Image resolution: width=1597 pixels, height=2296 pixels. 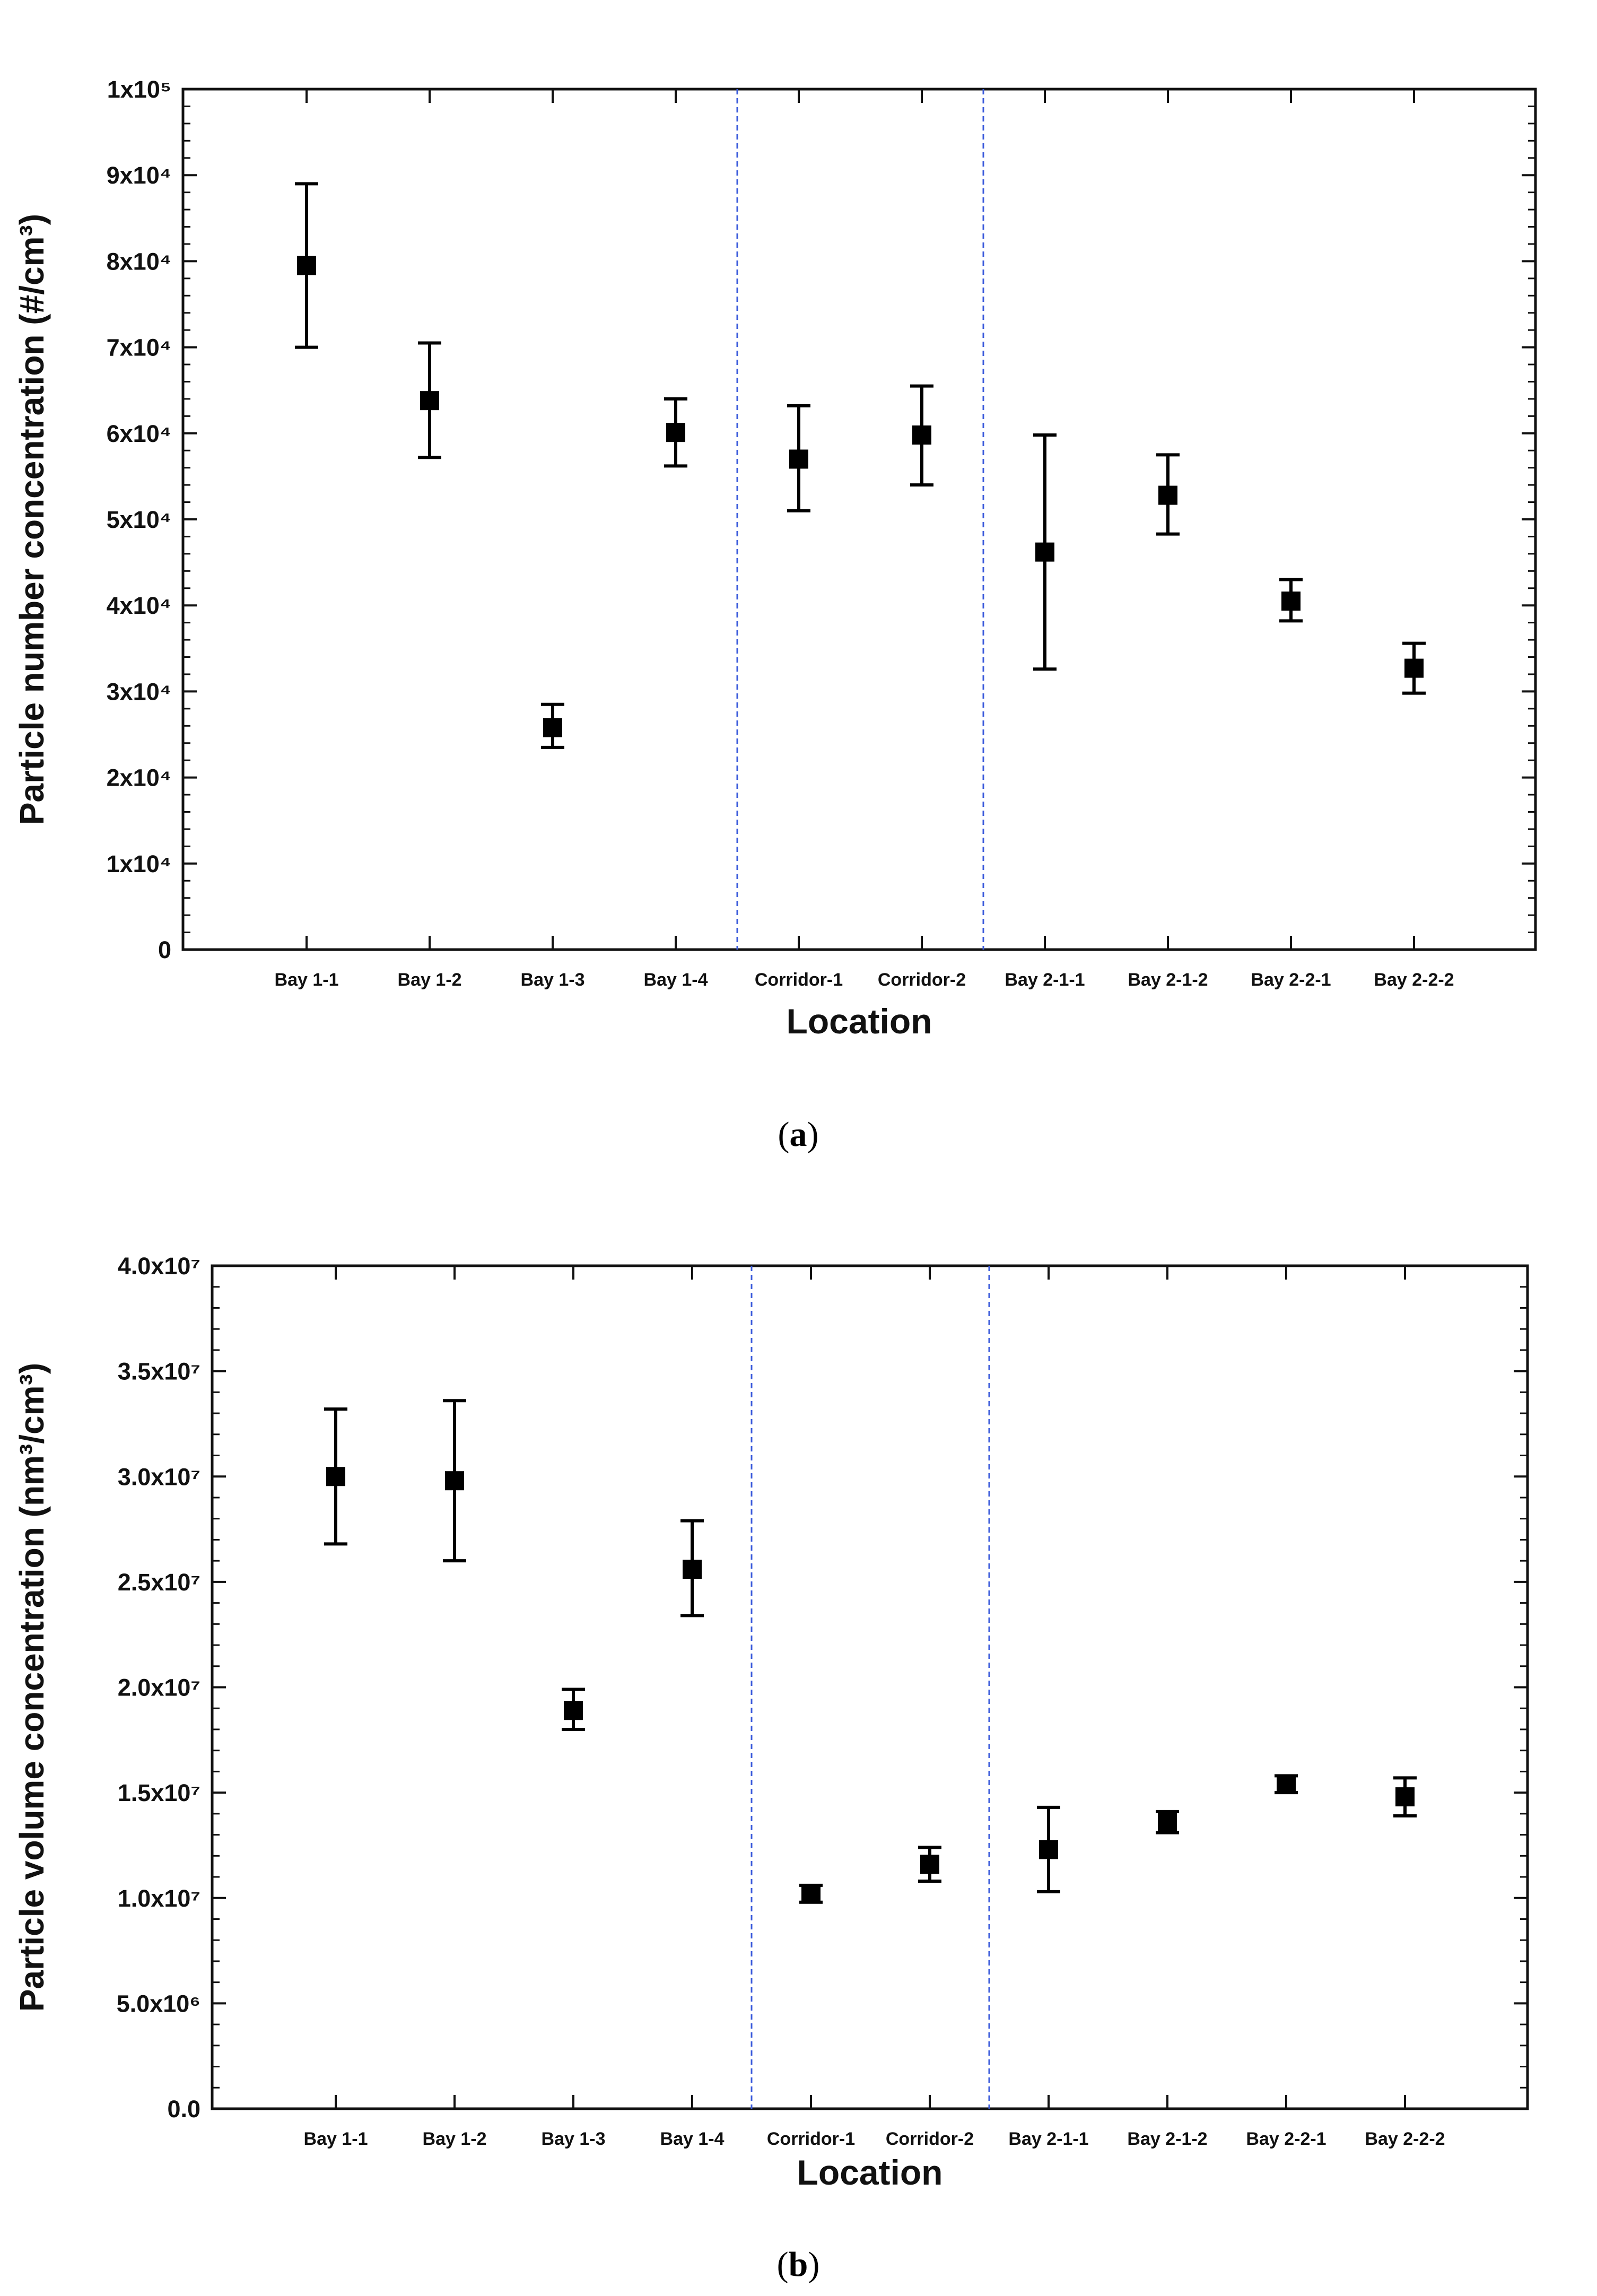 What do you see at coordinates (139, 864) in the screenshot?
I see `y-tick-label: 1x10⁴` at bounding box center [139, 864].